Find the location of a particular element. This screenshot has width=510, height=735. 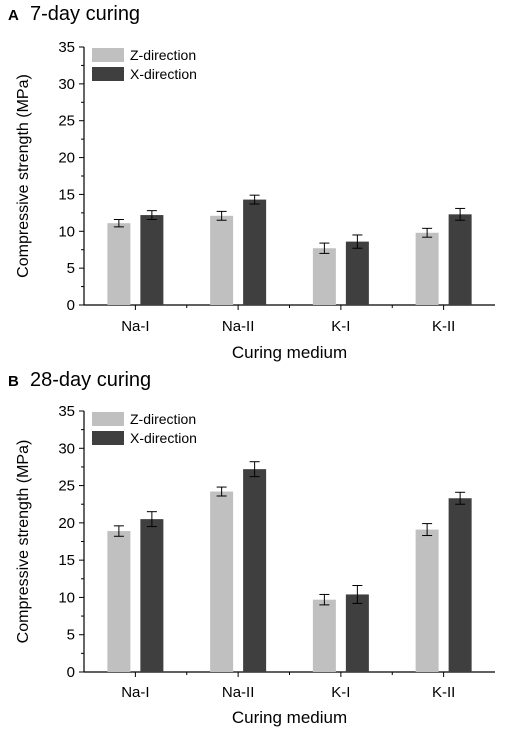

chart-title: 7-day curing is located at coordinates (85, 14).